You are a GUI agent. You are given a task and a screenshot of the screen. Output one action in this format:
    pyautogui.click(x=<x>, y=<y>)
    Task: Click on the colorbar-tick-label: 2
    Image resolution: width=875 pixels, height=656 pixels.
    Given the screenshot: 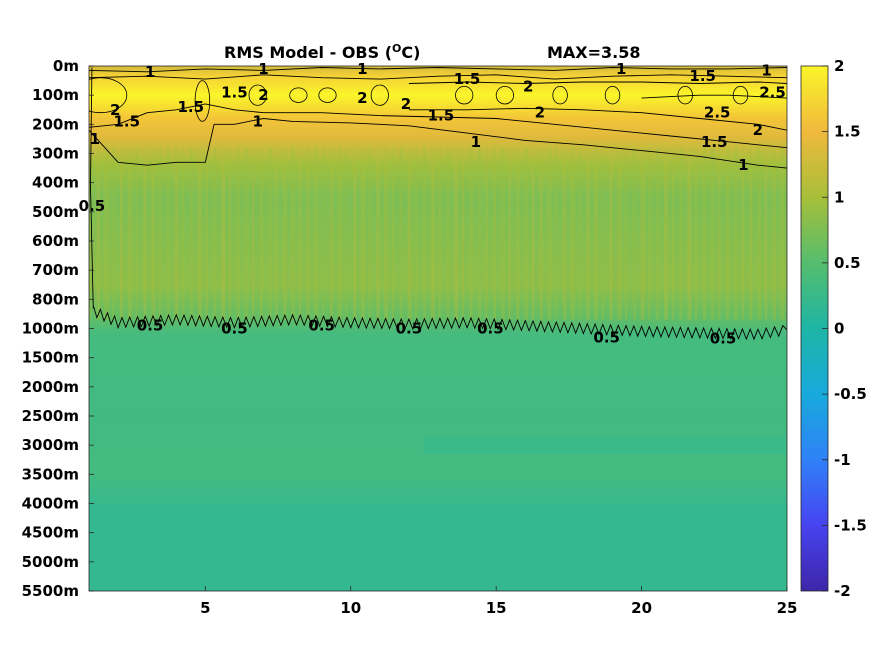 What is the action you would take?
    pyautogui.click(x=839, y=66)
    